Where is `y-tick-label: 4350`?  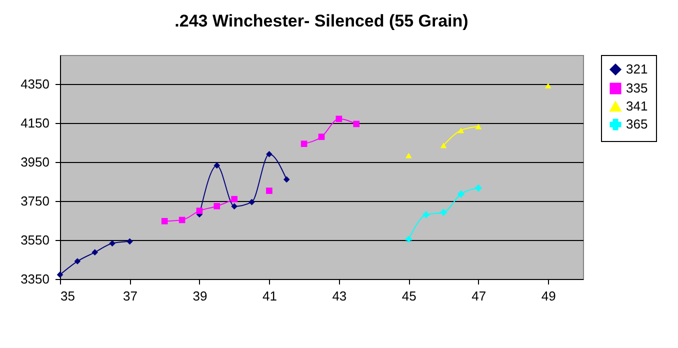
y-tick-label: 4350 is located at coordinates (35, 84).